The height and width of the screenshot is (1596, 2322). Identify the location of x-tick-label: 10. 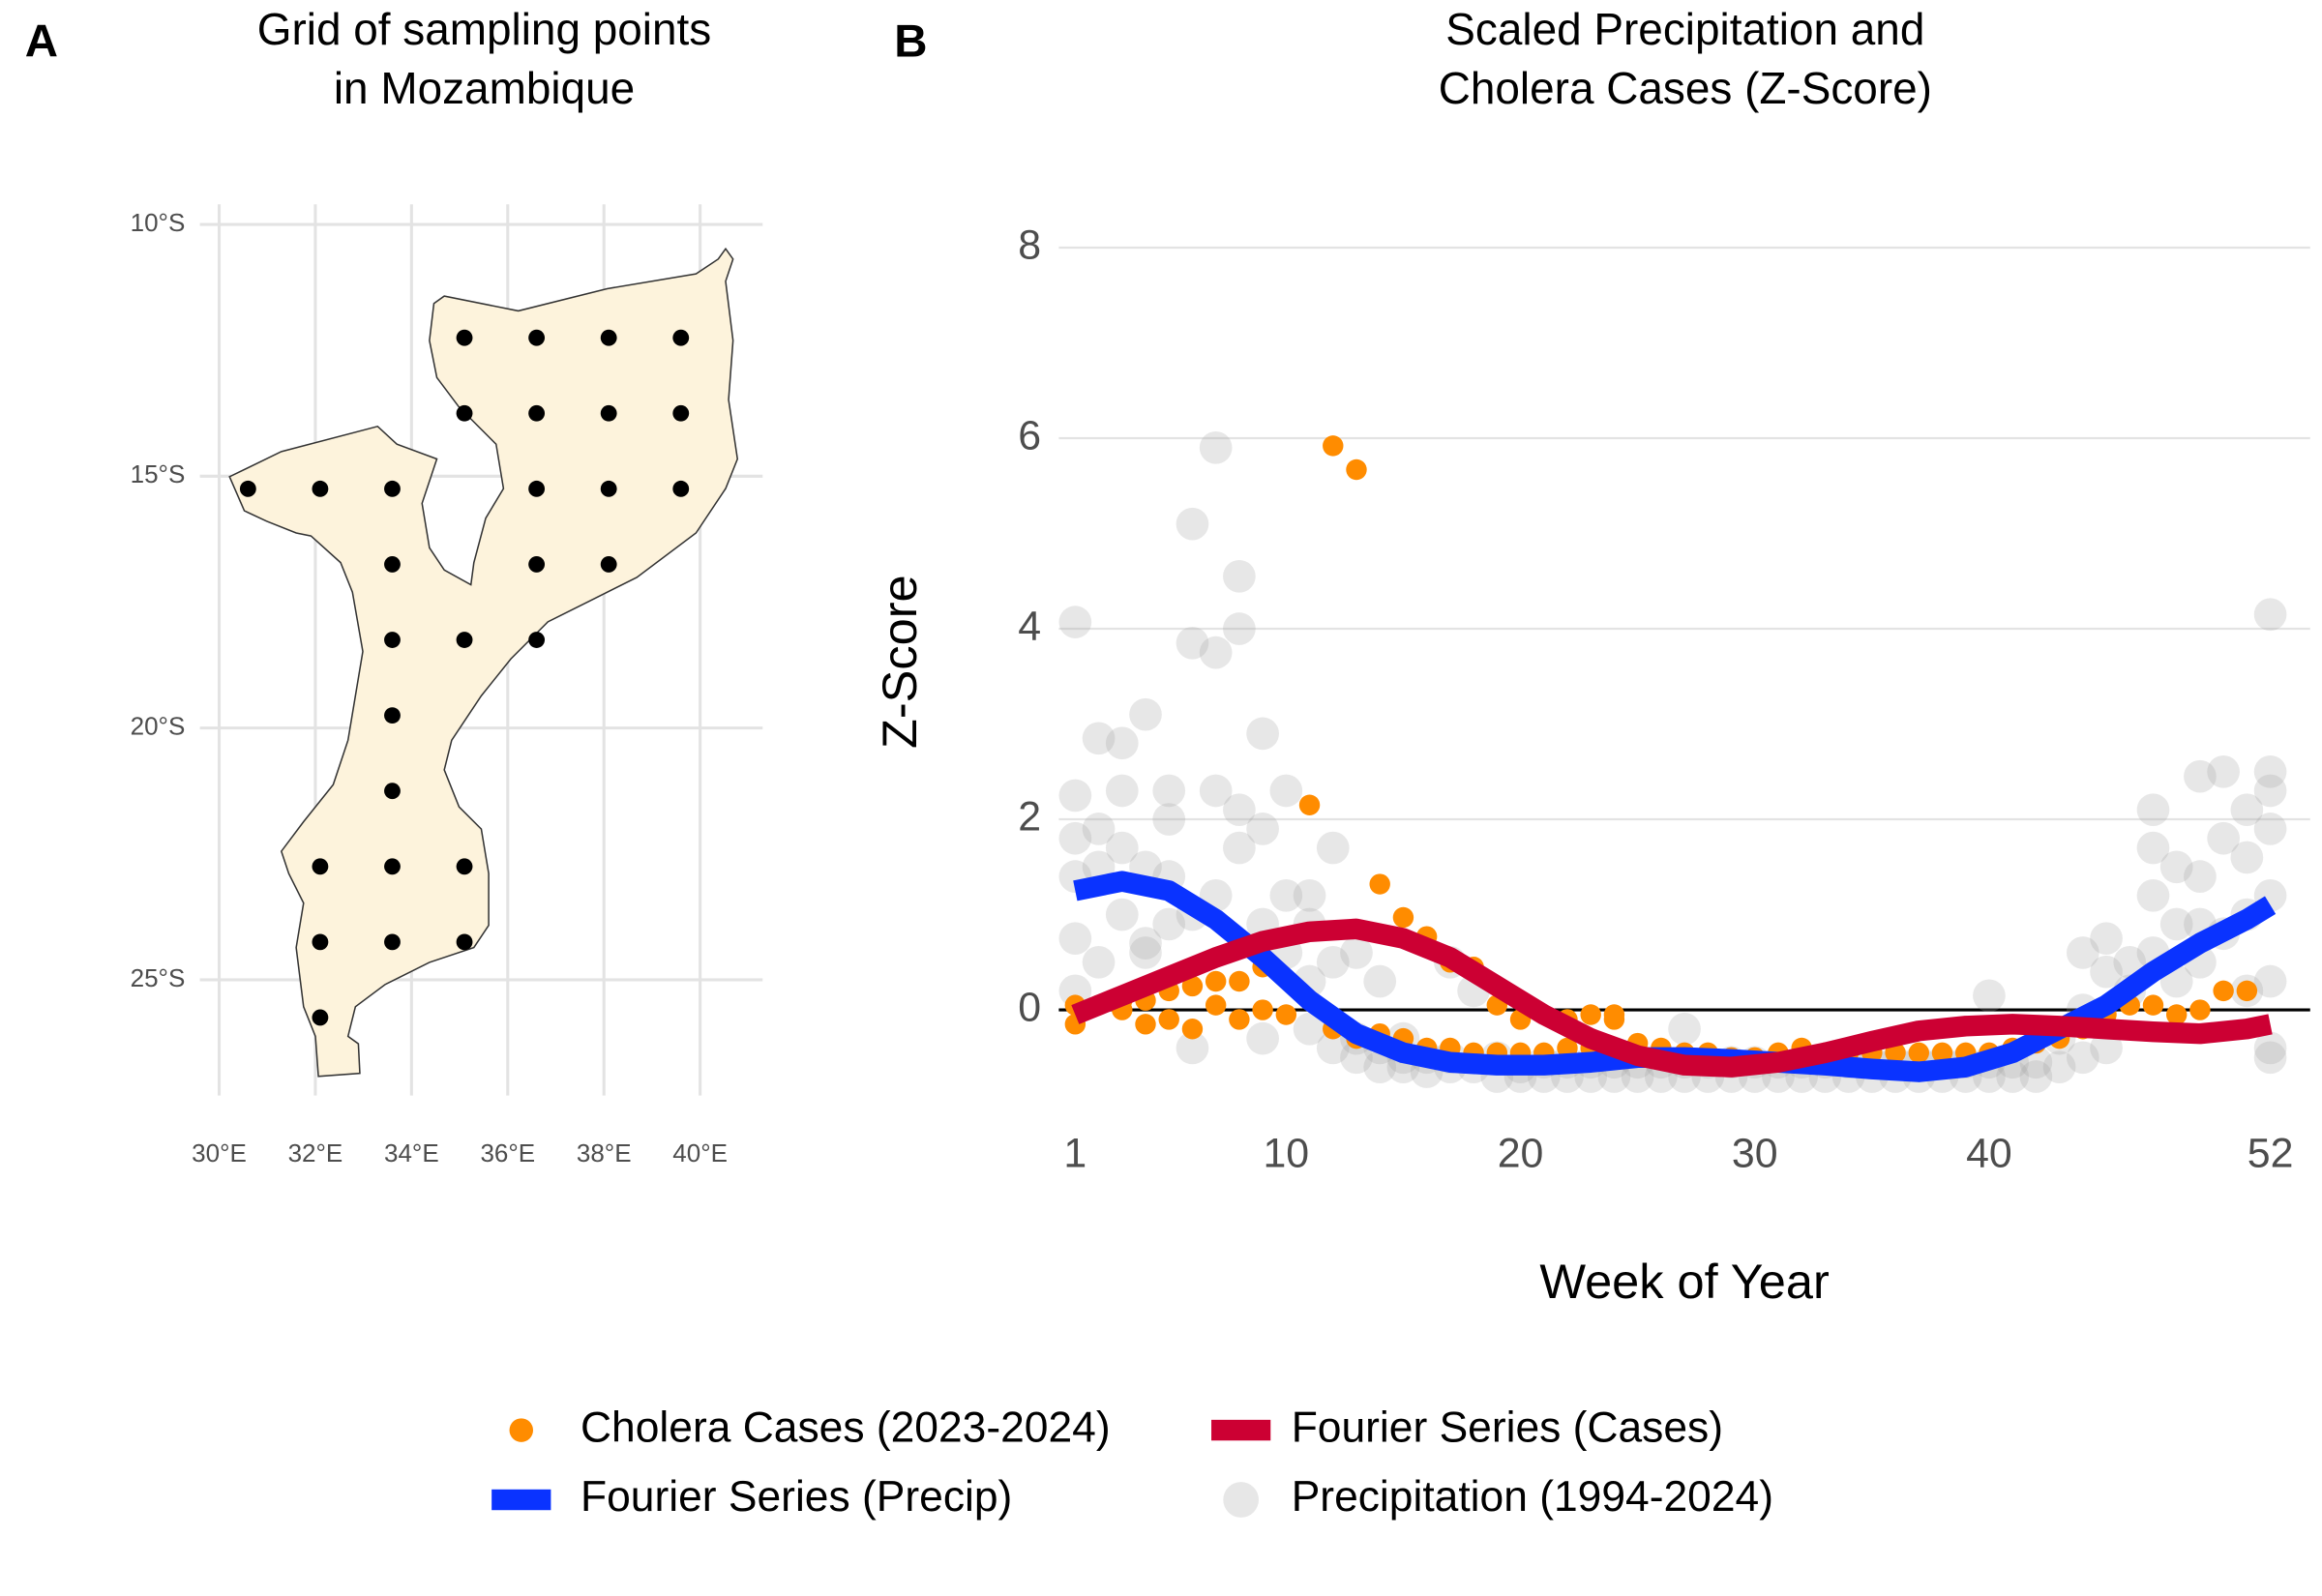
(1286, 1154).